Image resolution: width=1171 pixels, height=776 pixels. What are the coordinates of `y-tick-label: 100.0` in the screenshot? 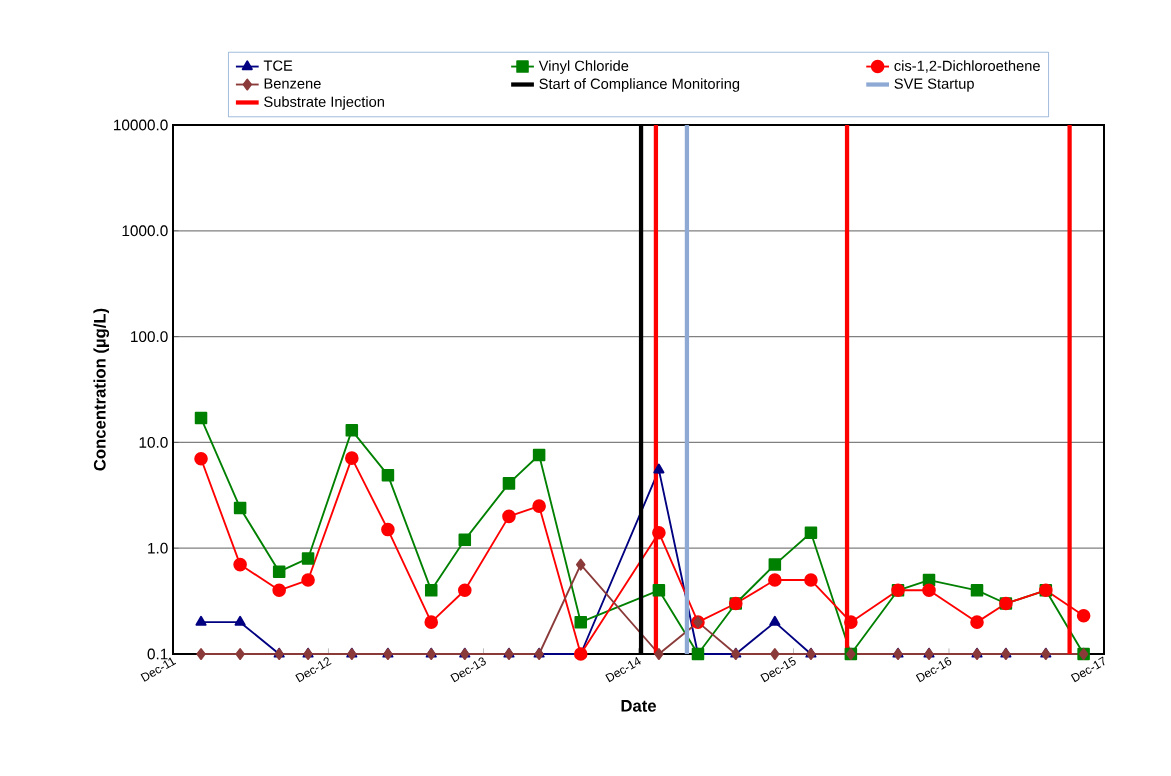 It's located at (149, 337).